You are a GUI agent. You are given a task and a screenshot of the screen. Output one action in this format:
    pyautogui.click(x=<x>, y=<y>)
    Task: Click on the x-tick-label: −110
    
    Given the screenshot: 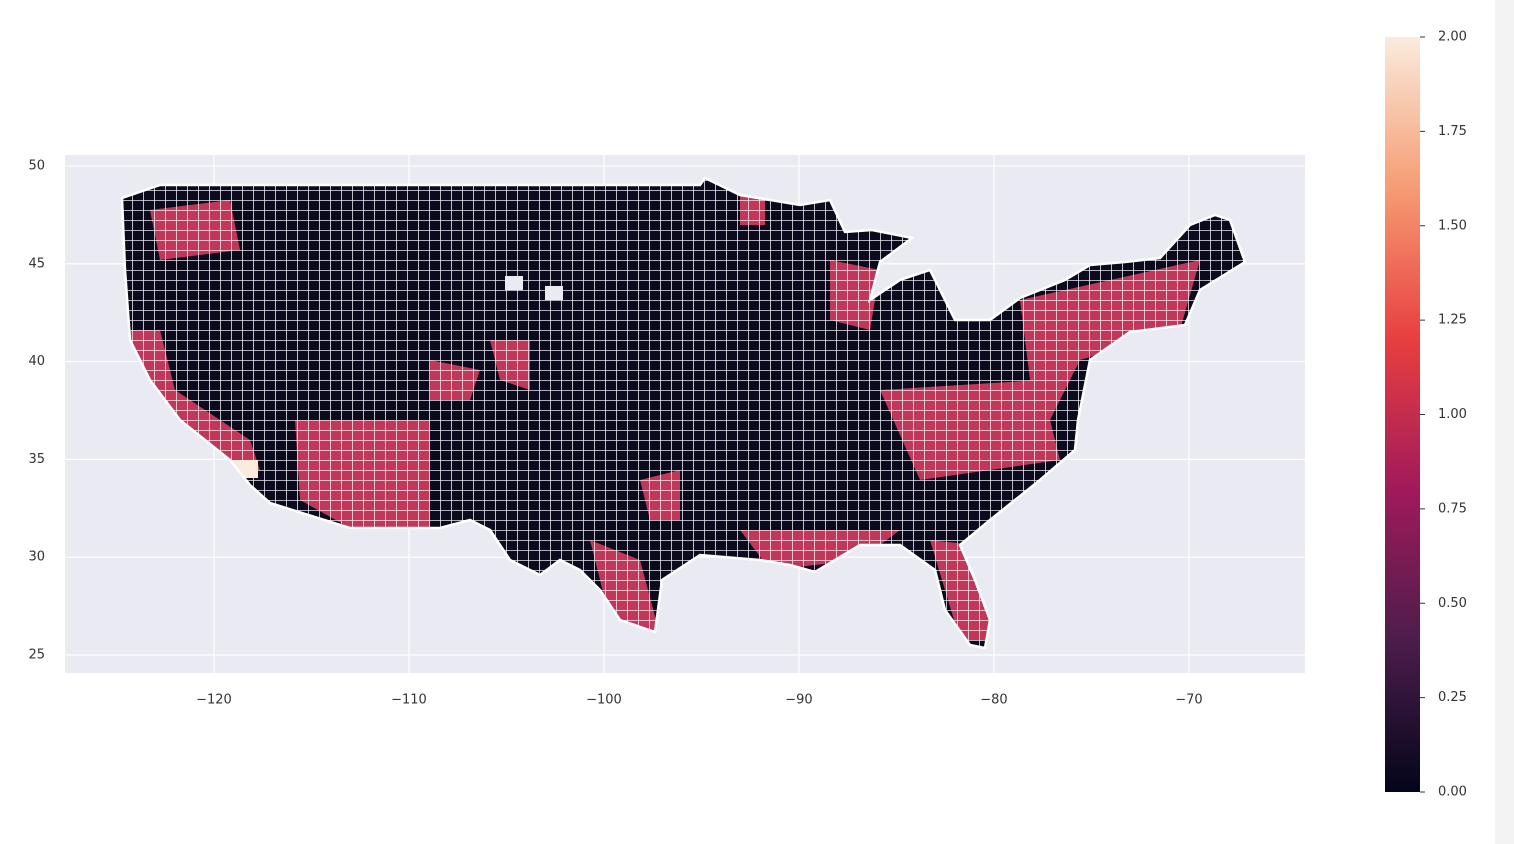 What is the action you would take?
    pyautogui.click(x=409, y=700)
    